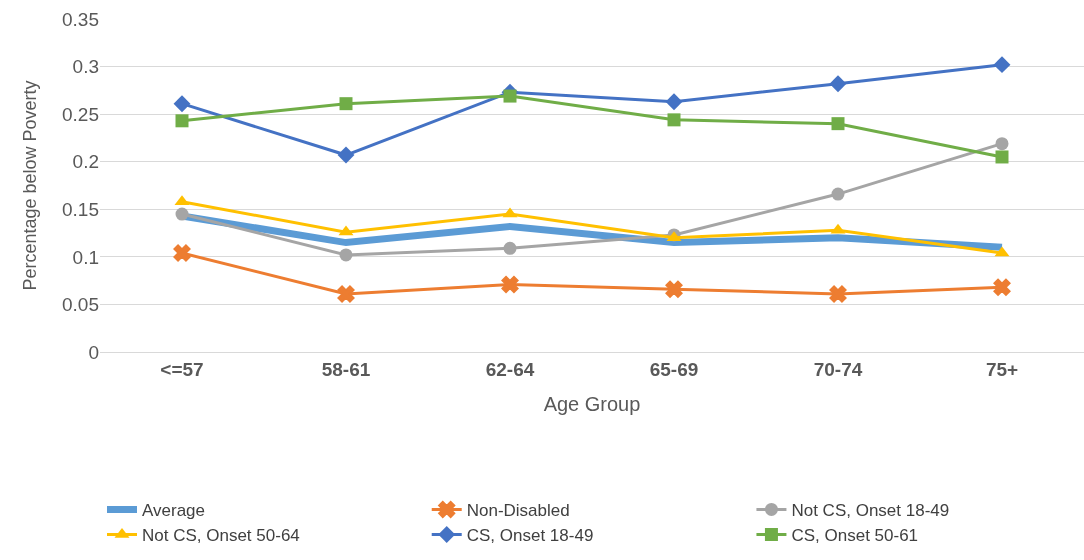 This screenshot has height=560, width=1084. Describe the element at coordinates (85, 257) in the screenshot. I see `y-tick-label: 0.1` at that location.